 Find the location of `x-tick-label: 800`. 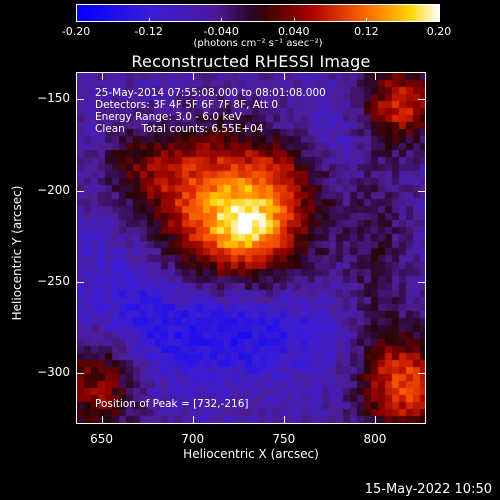

x-tick-label: 800 is located at coordinates (375, 439).